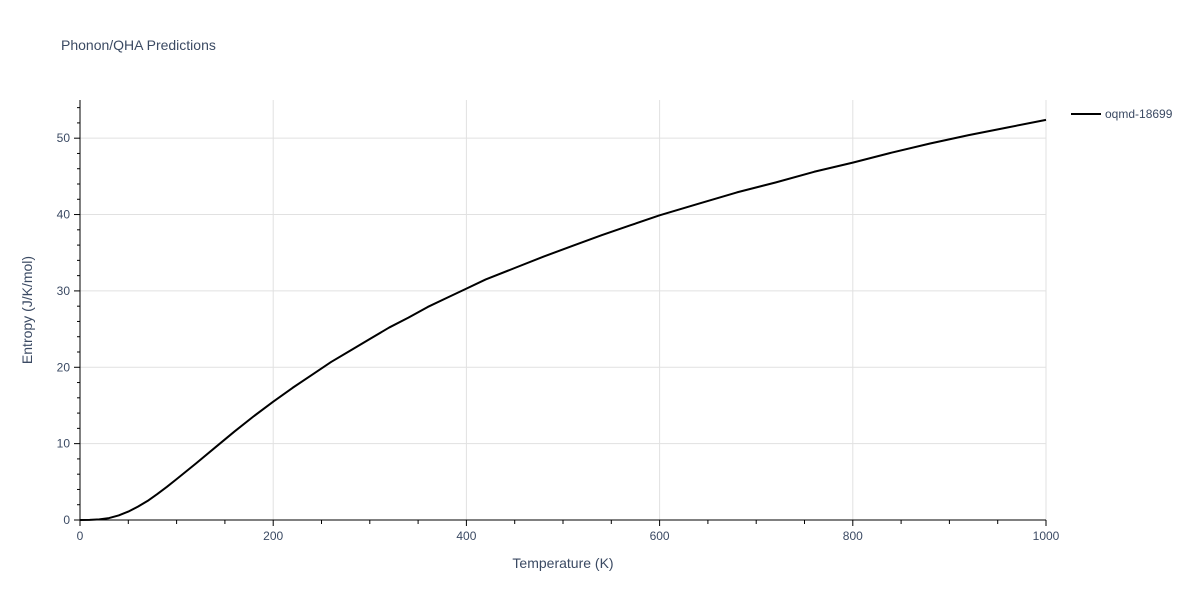  Describe the element at coordinates (64, 367) in the screenshot. I see `y-tick-label: 20` at that location.